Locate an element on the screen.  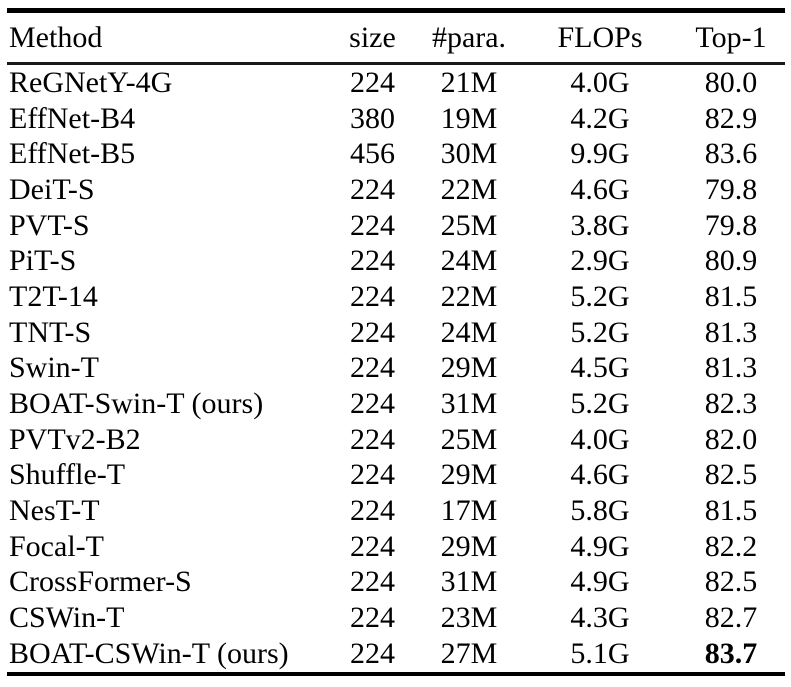
params-cell: 23M is located at coordinates (469, 618).